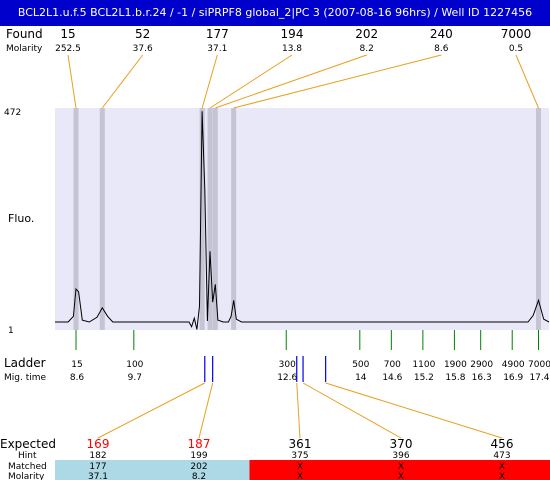  What do you see at coordinates (287, 378) in the screenshot?
I see `ladder-mig-label: 12.6` at bounding box center [287, 378].